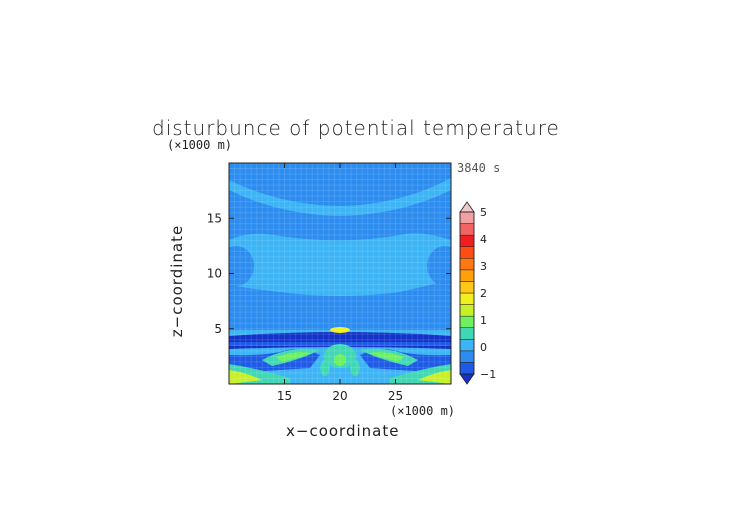 Image resolution: width=752 pixels, height=532 pixels. What do you see at coordinates (339, 396) in the screenshot?
I see `x-tick-label: 20` at bounding box center [339, 396].